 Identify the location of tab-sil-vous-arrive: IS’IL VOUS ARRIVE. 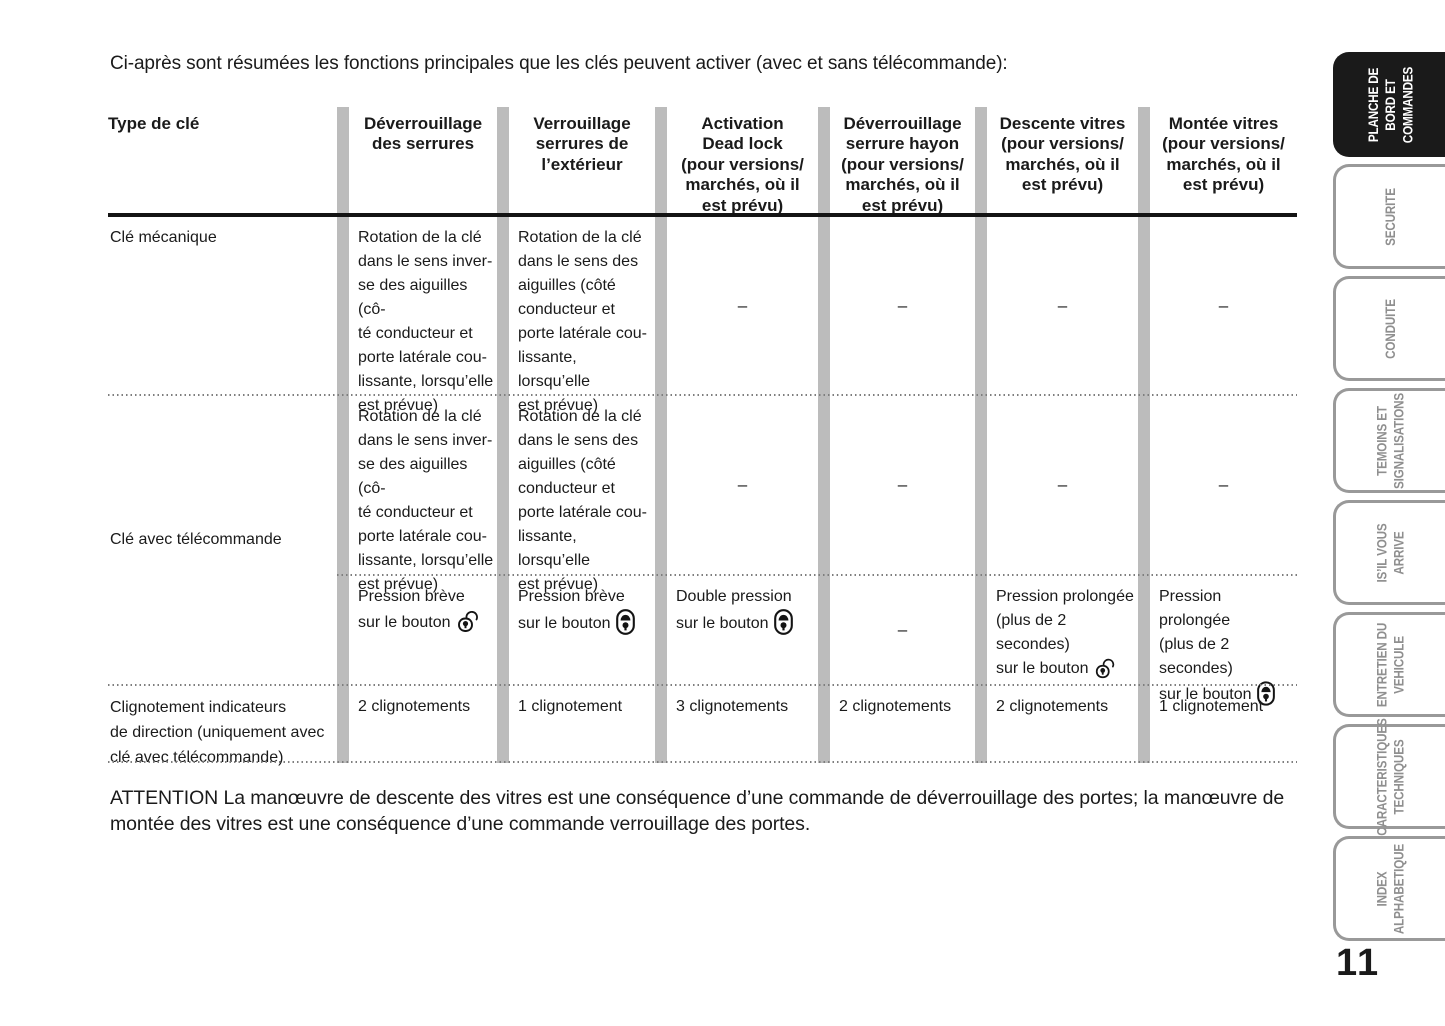
(1389, 552).